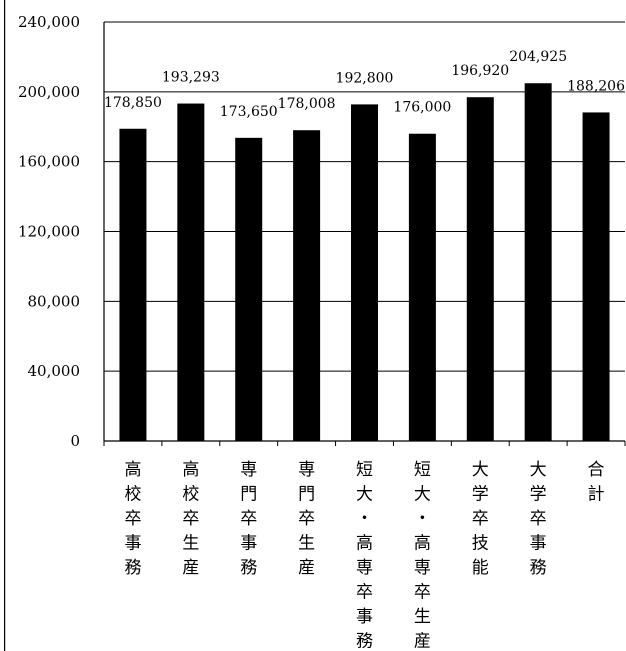 This screenshot has height=651, width=626. I want to click on y-tick-label: 0, so click(75, 441).